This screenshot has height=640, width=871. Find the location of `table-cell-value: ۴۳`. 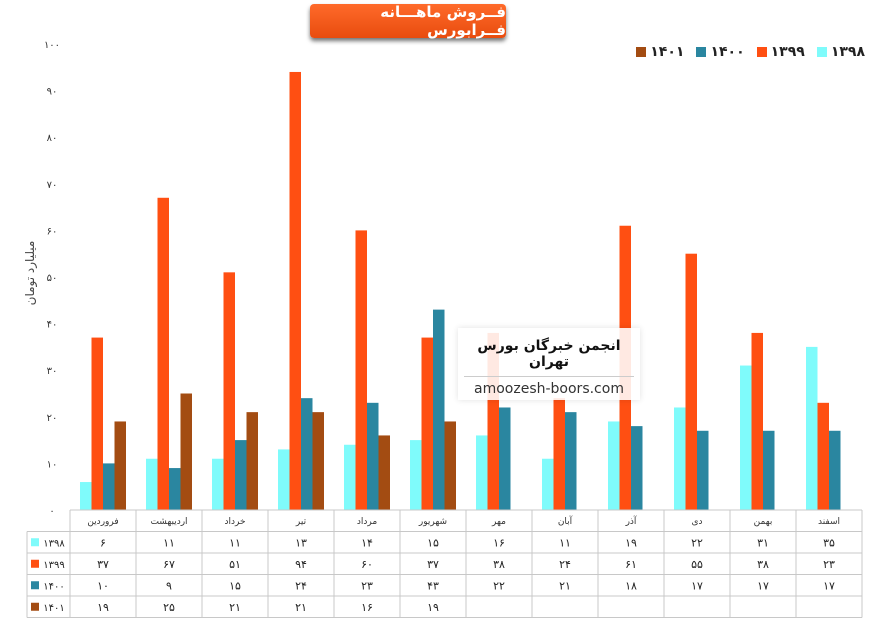

table-cell-value: ۴۳ is located at coordinates (433, 585).